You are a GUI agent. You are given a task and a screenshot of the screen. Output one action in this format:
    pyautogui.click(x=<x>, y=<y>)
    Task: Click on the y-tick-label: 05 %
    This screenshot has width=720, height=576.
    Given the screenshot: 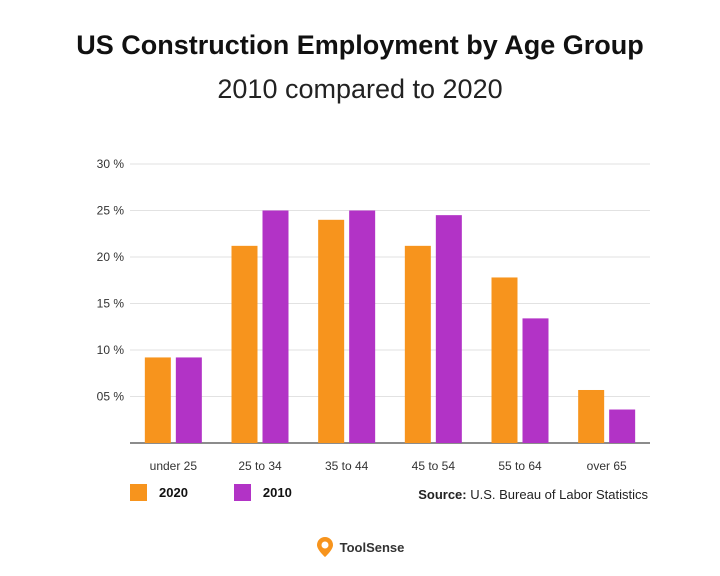 What is the action you would take?
    pyautogui.click(x=111, y=397)
    